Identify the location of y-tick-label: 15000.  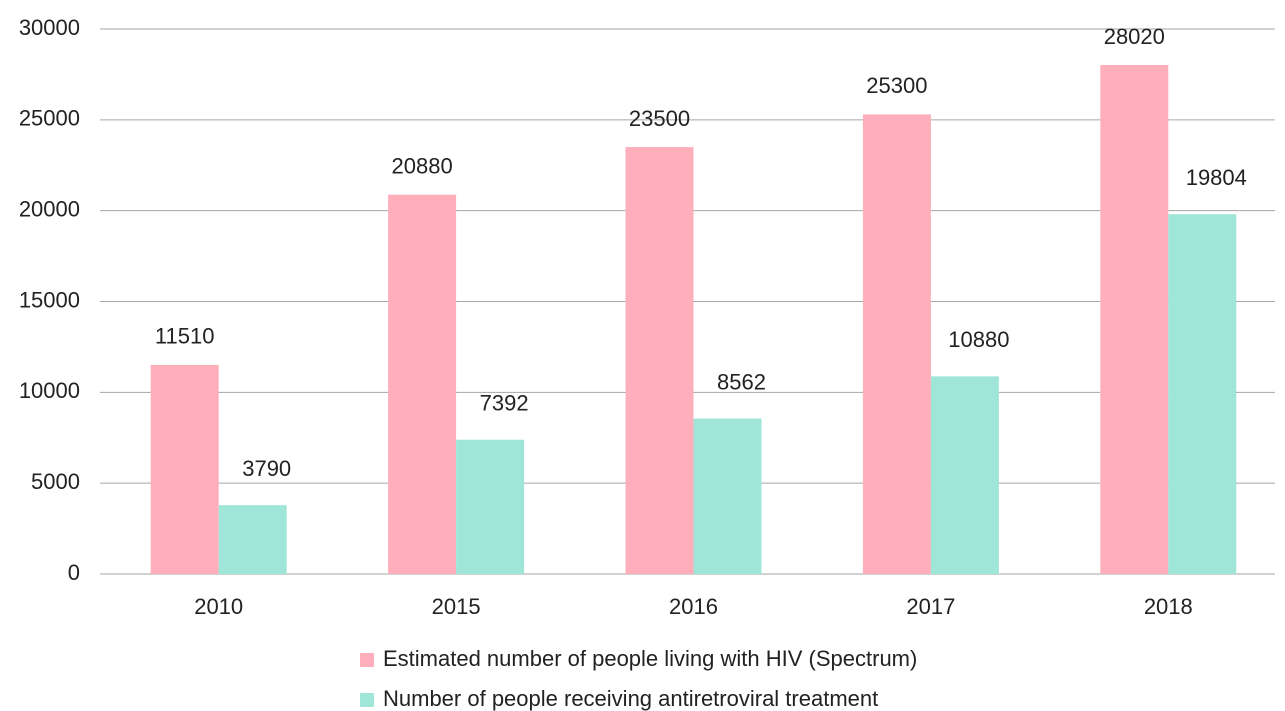
(49, 299).